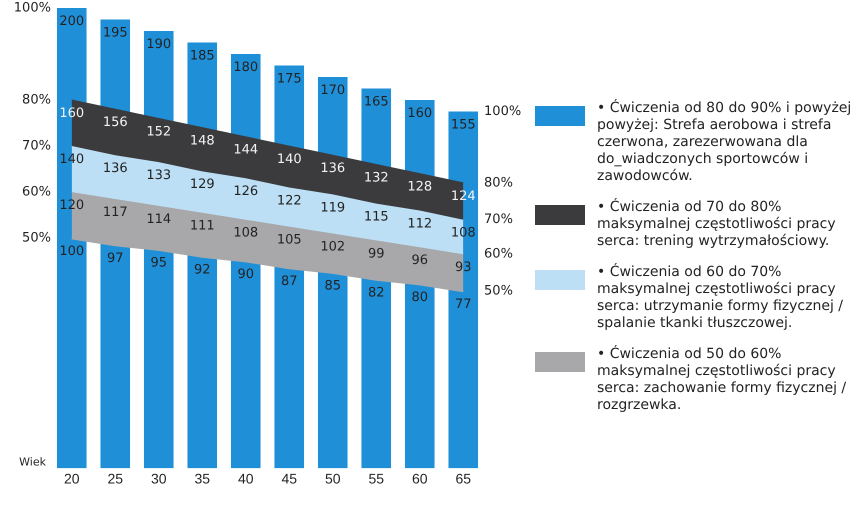  What do you see at coordinates (463, 124) in the screenshot?
I see `data-label: 155` at bounding box center [463, 124].